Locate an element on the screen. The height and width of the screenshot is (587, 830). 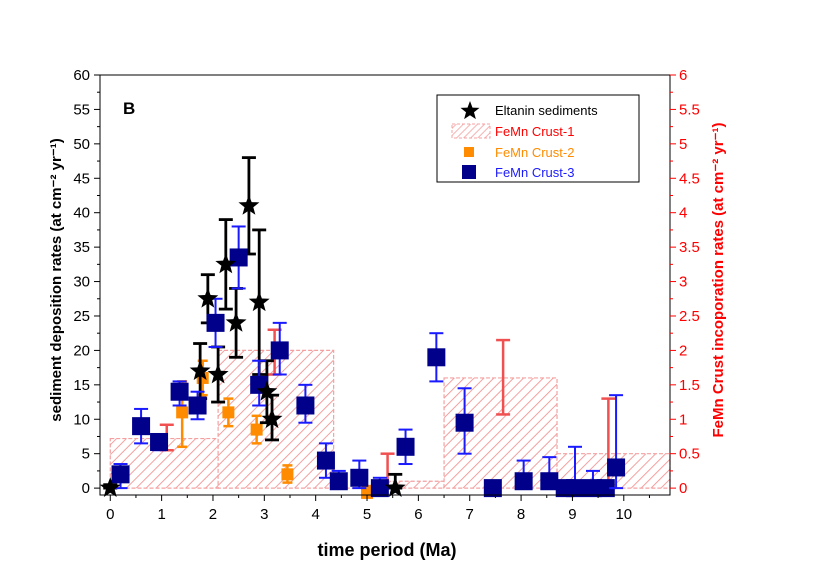
legend-entry-crust3: FeMn Crust-3 is located at coordinates (518, 172).